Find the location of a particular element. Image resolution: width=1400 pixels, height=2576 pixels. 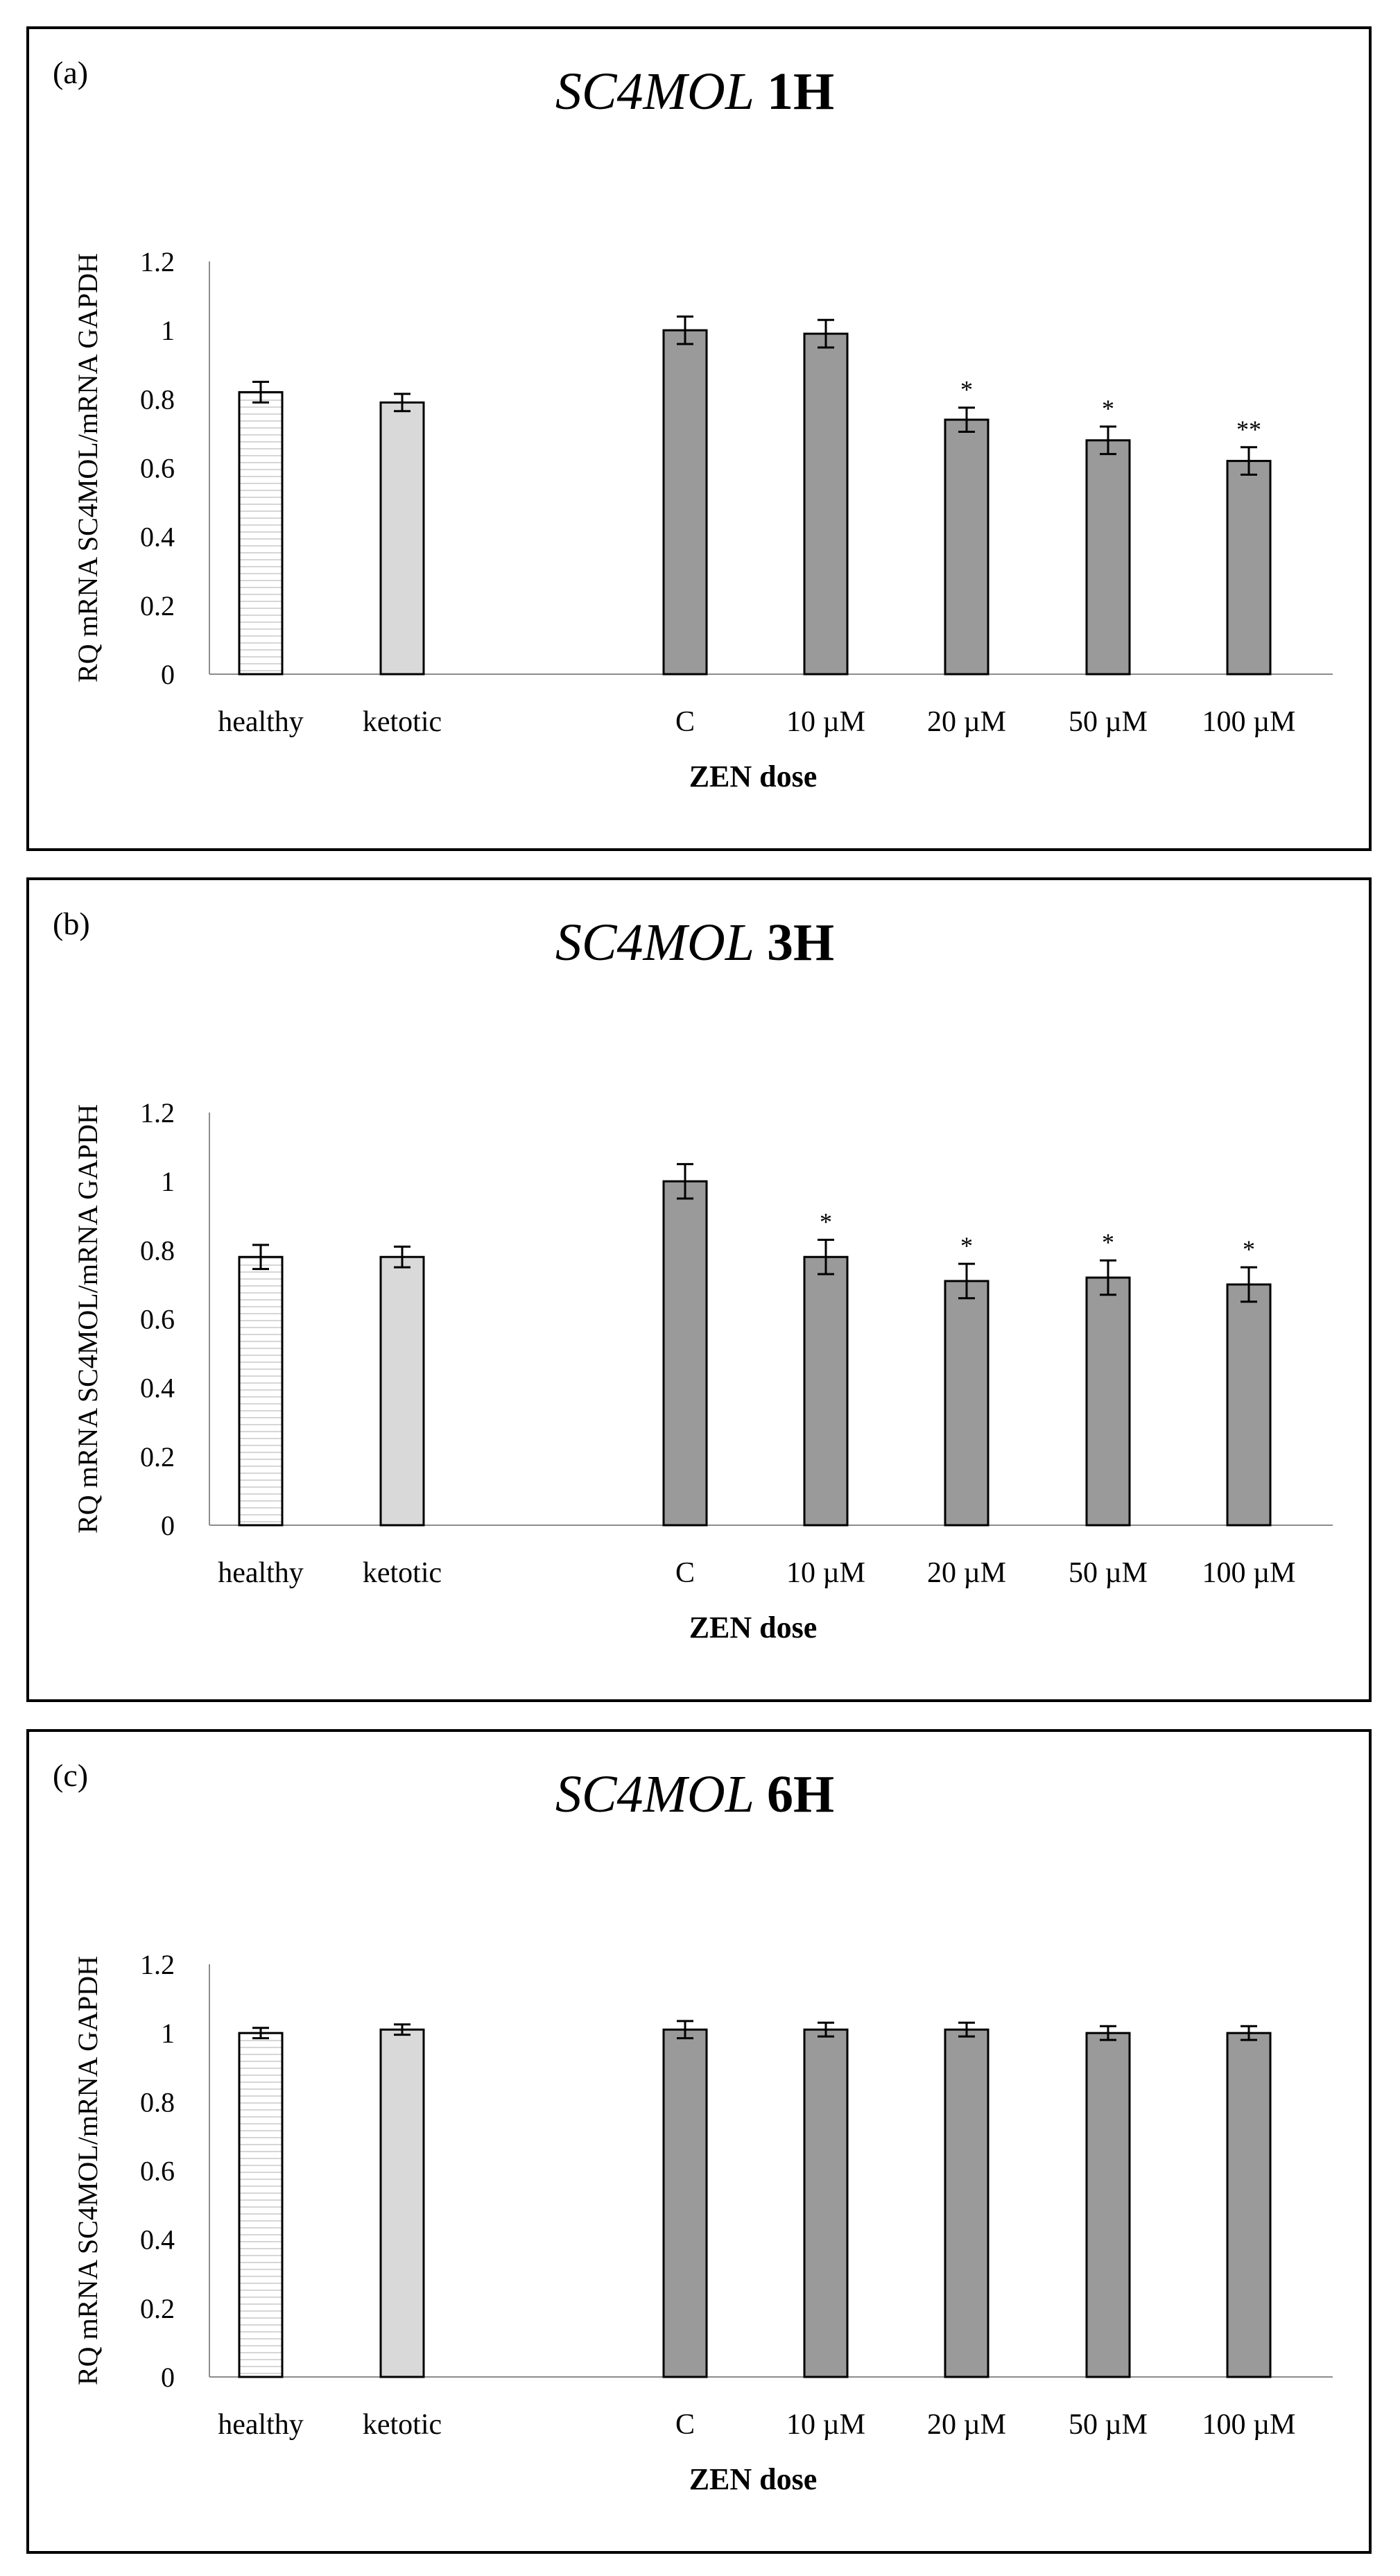

panel-label: (c) is located at coordinates (70, 1775).